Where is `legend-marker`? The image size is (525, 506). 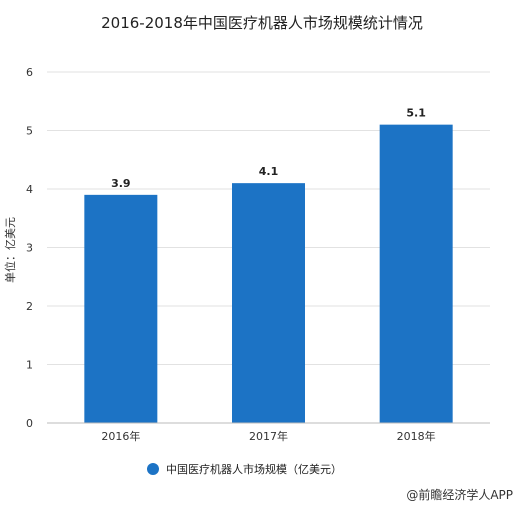 legend-marker is located at coordinates (153, 469).